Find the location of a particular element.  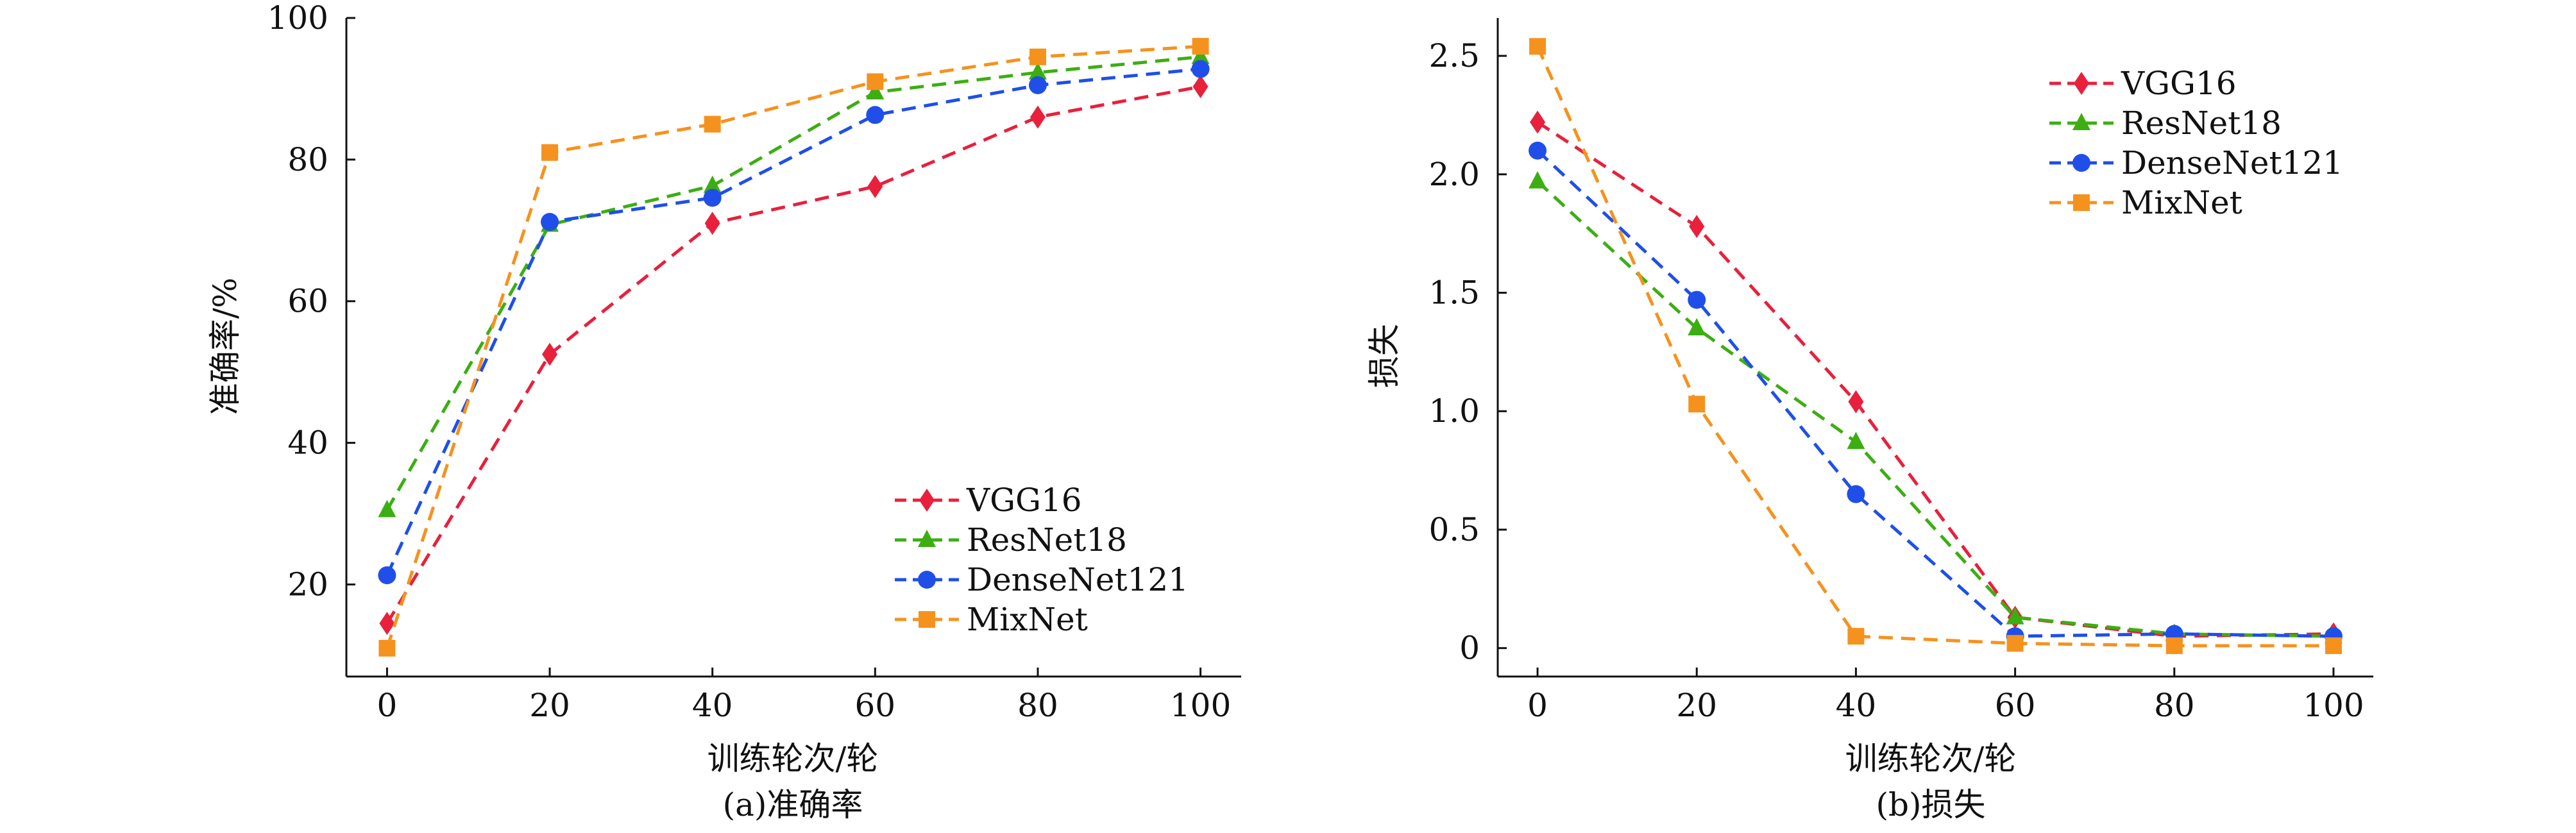

y-tick-label: 80 is located at coordinates (307, 159).